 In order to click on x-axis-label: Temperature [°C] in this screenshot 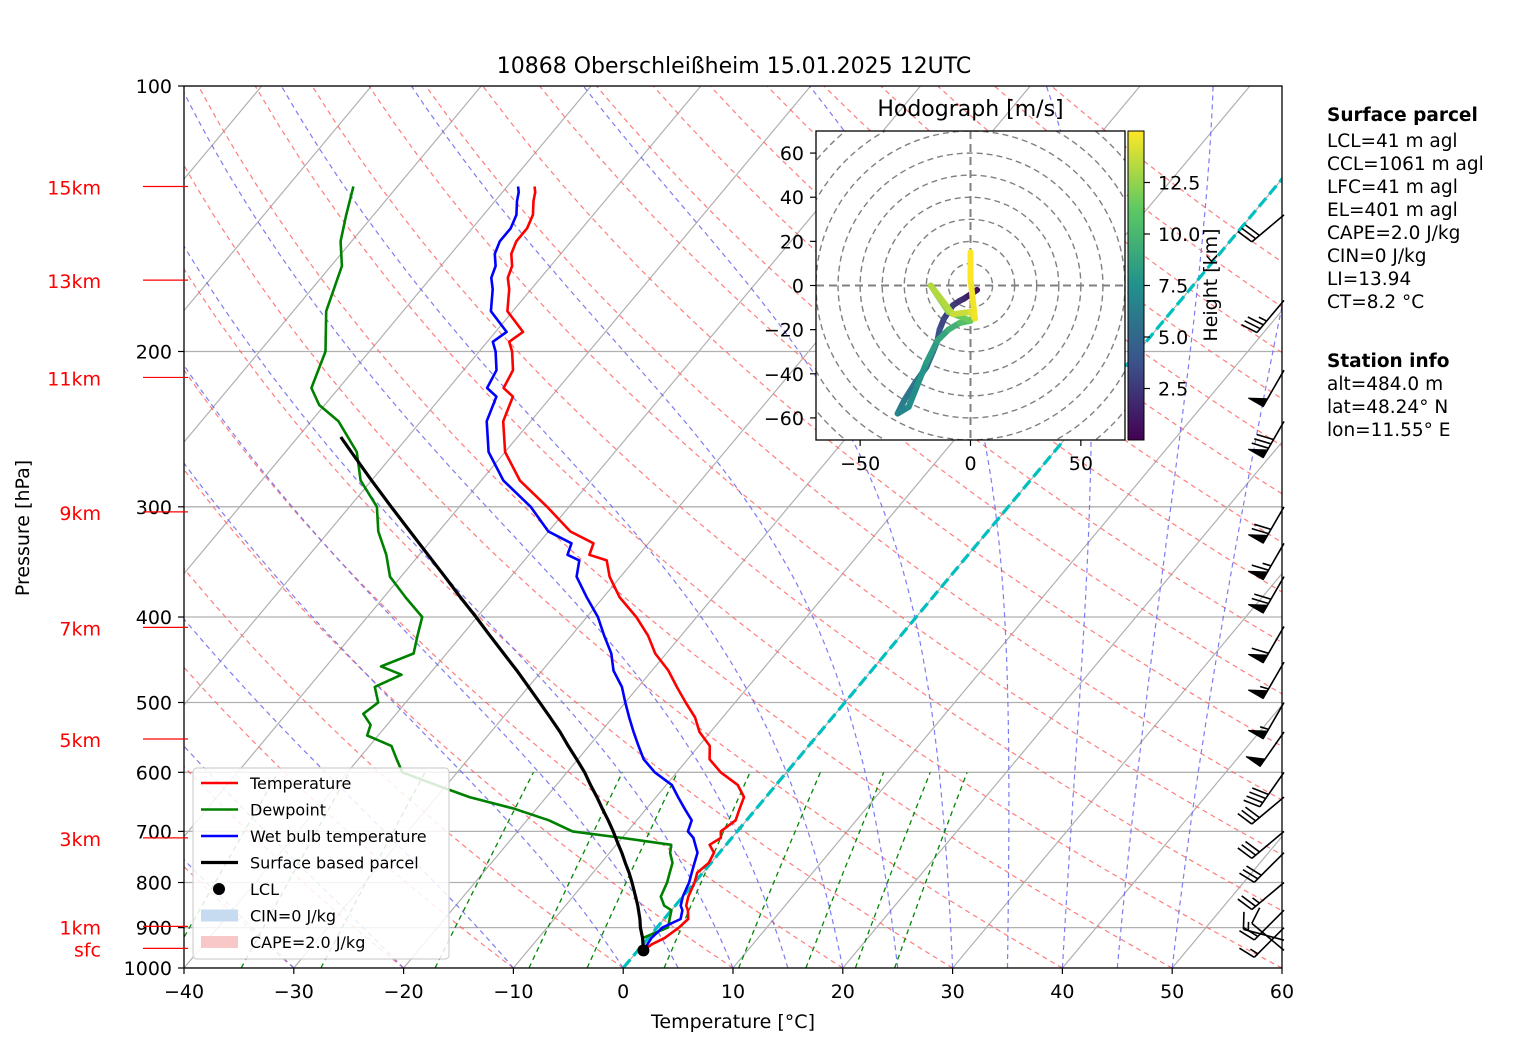, I will do `click(732, 1022)`.